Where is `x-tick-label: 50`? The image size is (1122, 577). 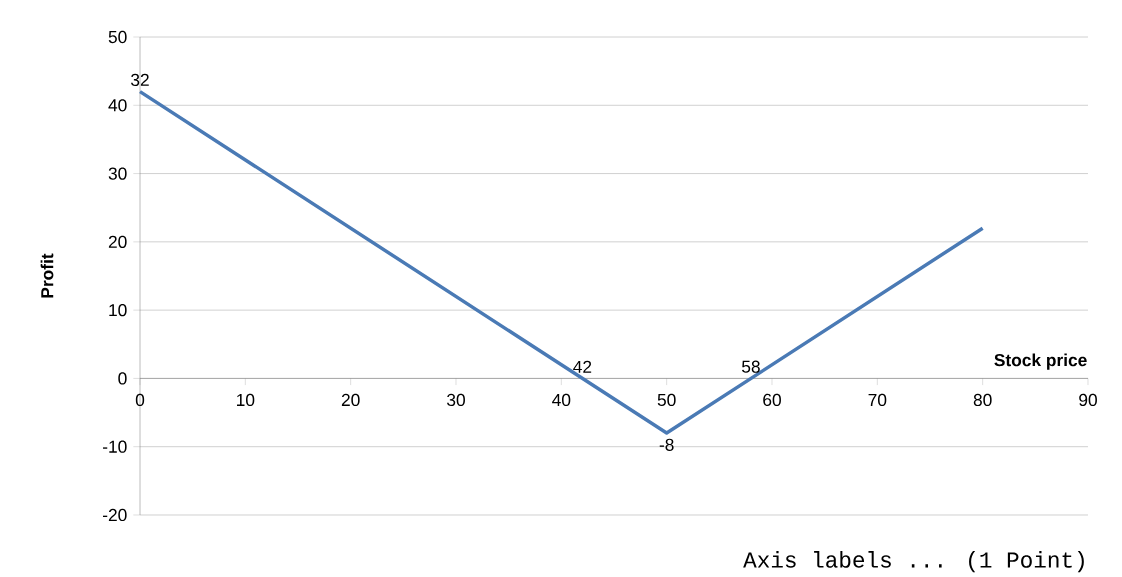
x-tick-label: 50 is located at coordinates (666, 400).